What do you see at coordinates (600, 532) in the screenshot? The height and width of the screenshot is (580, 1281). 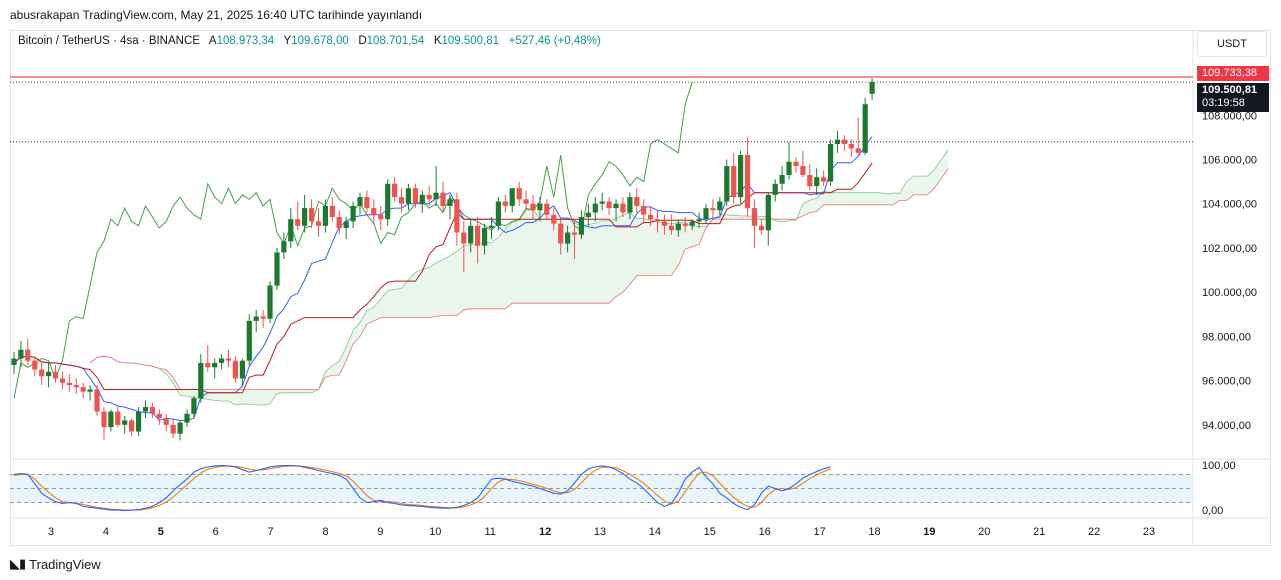 I see `time-axis-label: 13` at bounding box center [600, 532].